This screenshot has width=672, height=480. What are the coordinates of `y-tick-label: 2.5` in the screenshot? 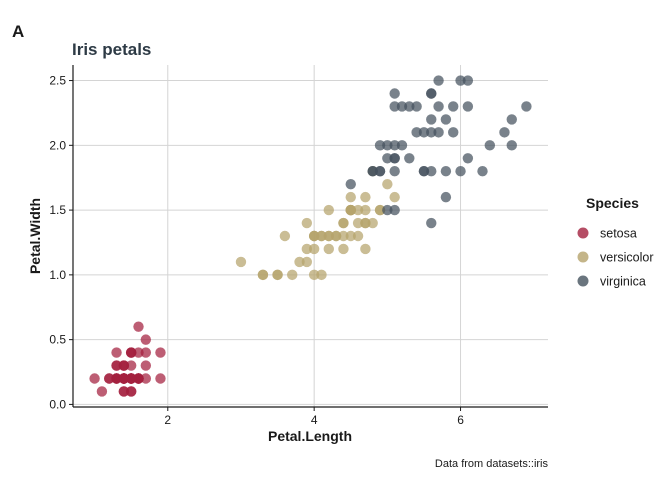 It's located at (57, 81).